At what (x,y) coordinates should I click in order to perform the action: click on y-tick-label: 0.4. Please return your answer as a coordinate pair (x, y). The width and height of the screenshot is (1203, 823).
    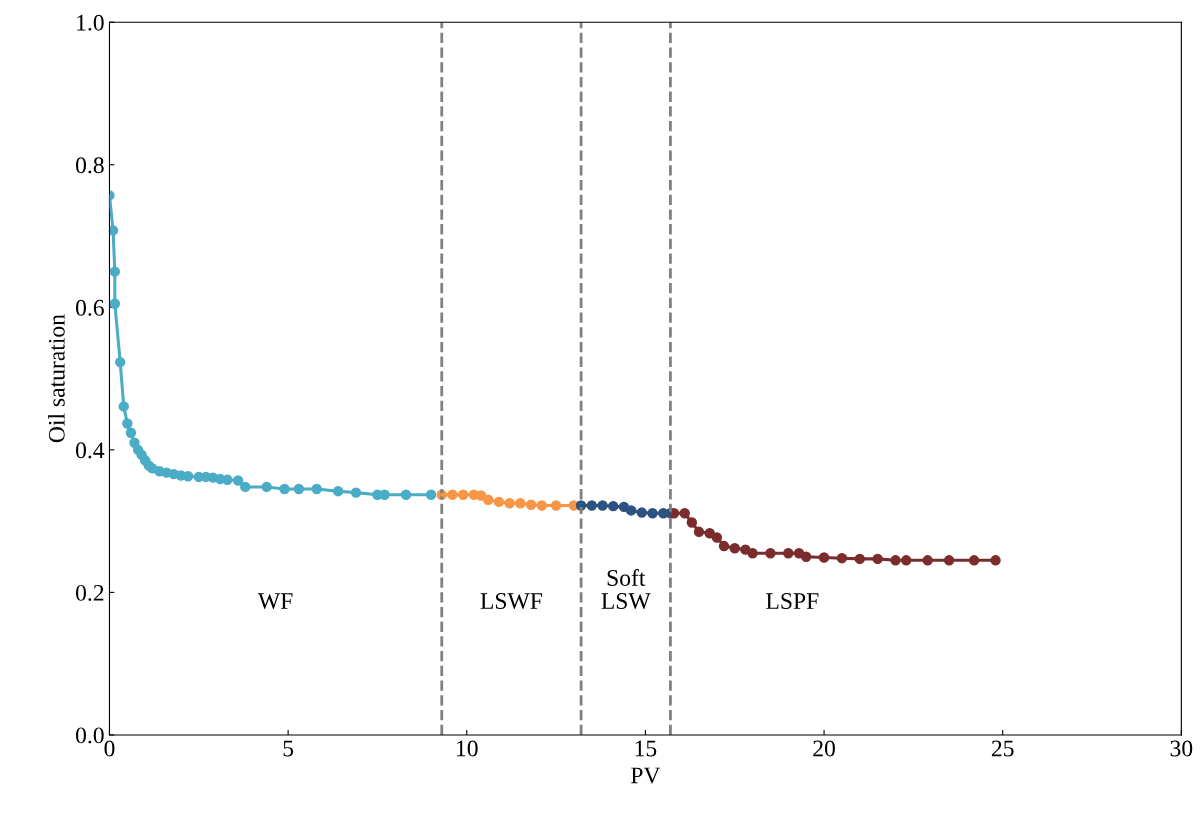
    Looking at the image, I should click on (90, 450).